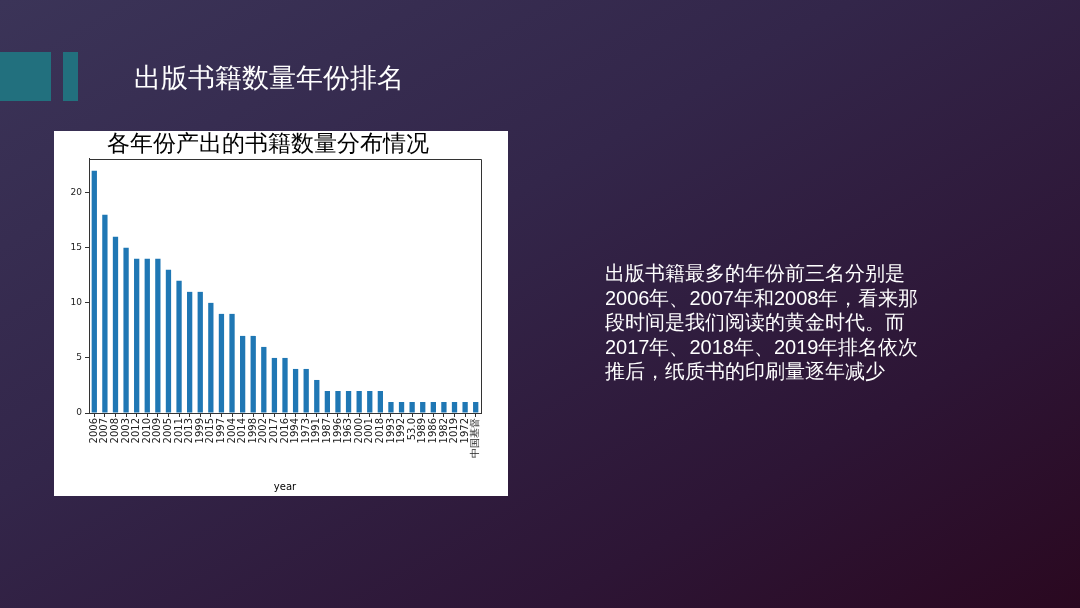 The width and height of the screenshot is (1080, 608). Describe the element at coordinates (93, 431) in the screenshot. I see `x-tick-label: 2006` at that location.